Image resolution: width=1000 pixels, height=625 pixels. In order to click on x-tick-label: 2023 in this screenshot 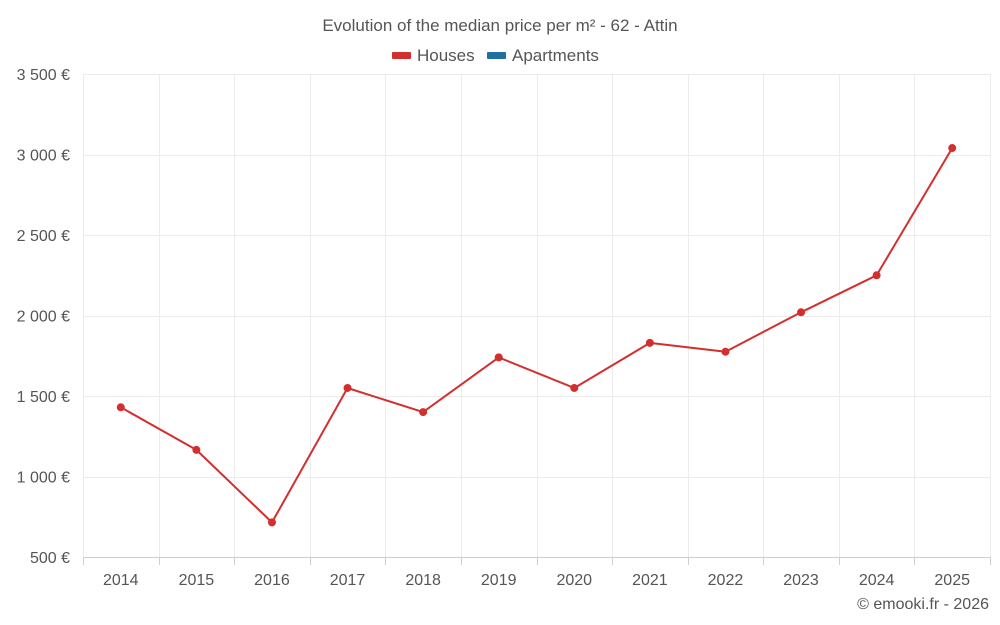, I will do `click(801, 580)`.